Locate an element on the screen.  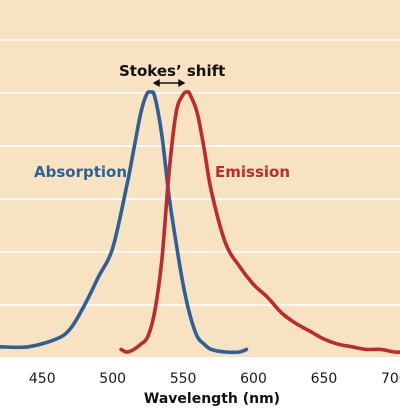
x-tick-label: 700 is located at coordinates (390, 379).